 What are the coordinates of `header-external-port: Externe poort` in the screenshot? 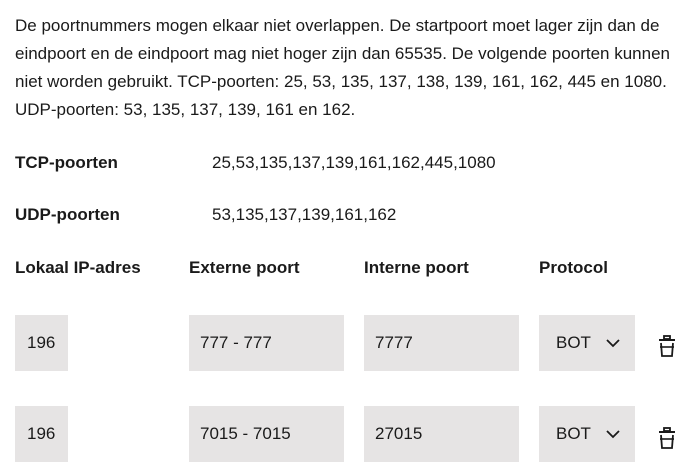 It's located at (244, 267).